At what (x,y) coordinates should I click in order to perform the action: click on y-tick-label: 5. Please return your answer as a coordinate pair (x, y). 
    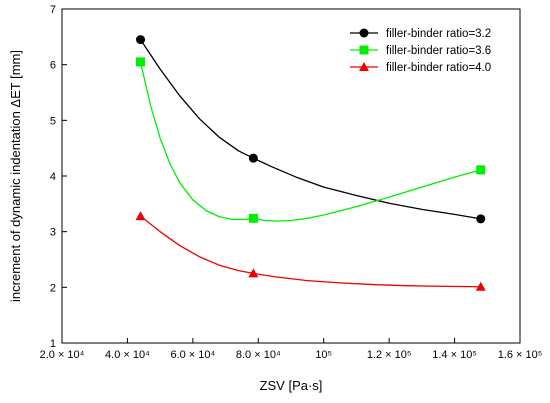
    Looking at the image, I should click on (53, 121).